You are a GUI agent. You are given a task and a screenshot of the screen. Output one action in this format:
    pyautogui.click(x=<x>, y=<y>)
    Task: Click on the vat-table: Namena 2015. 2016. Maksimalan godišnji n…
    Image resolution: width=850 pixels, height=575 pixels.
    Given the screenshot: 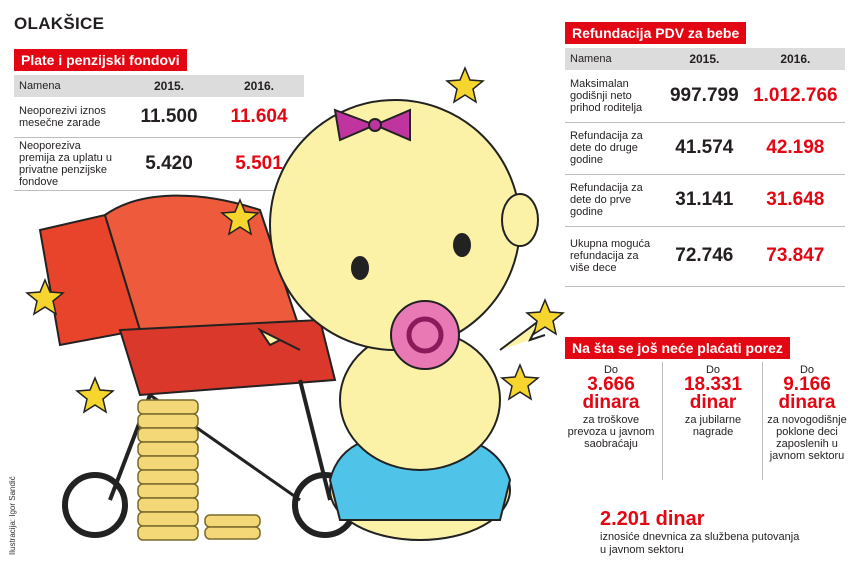 What is the action you would take?
    pyautogui.click(x=705, y=167)
    